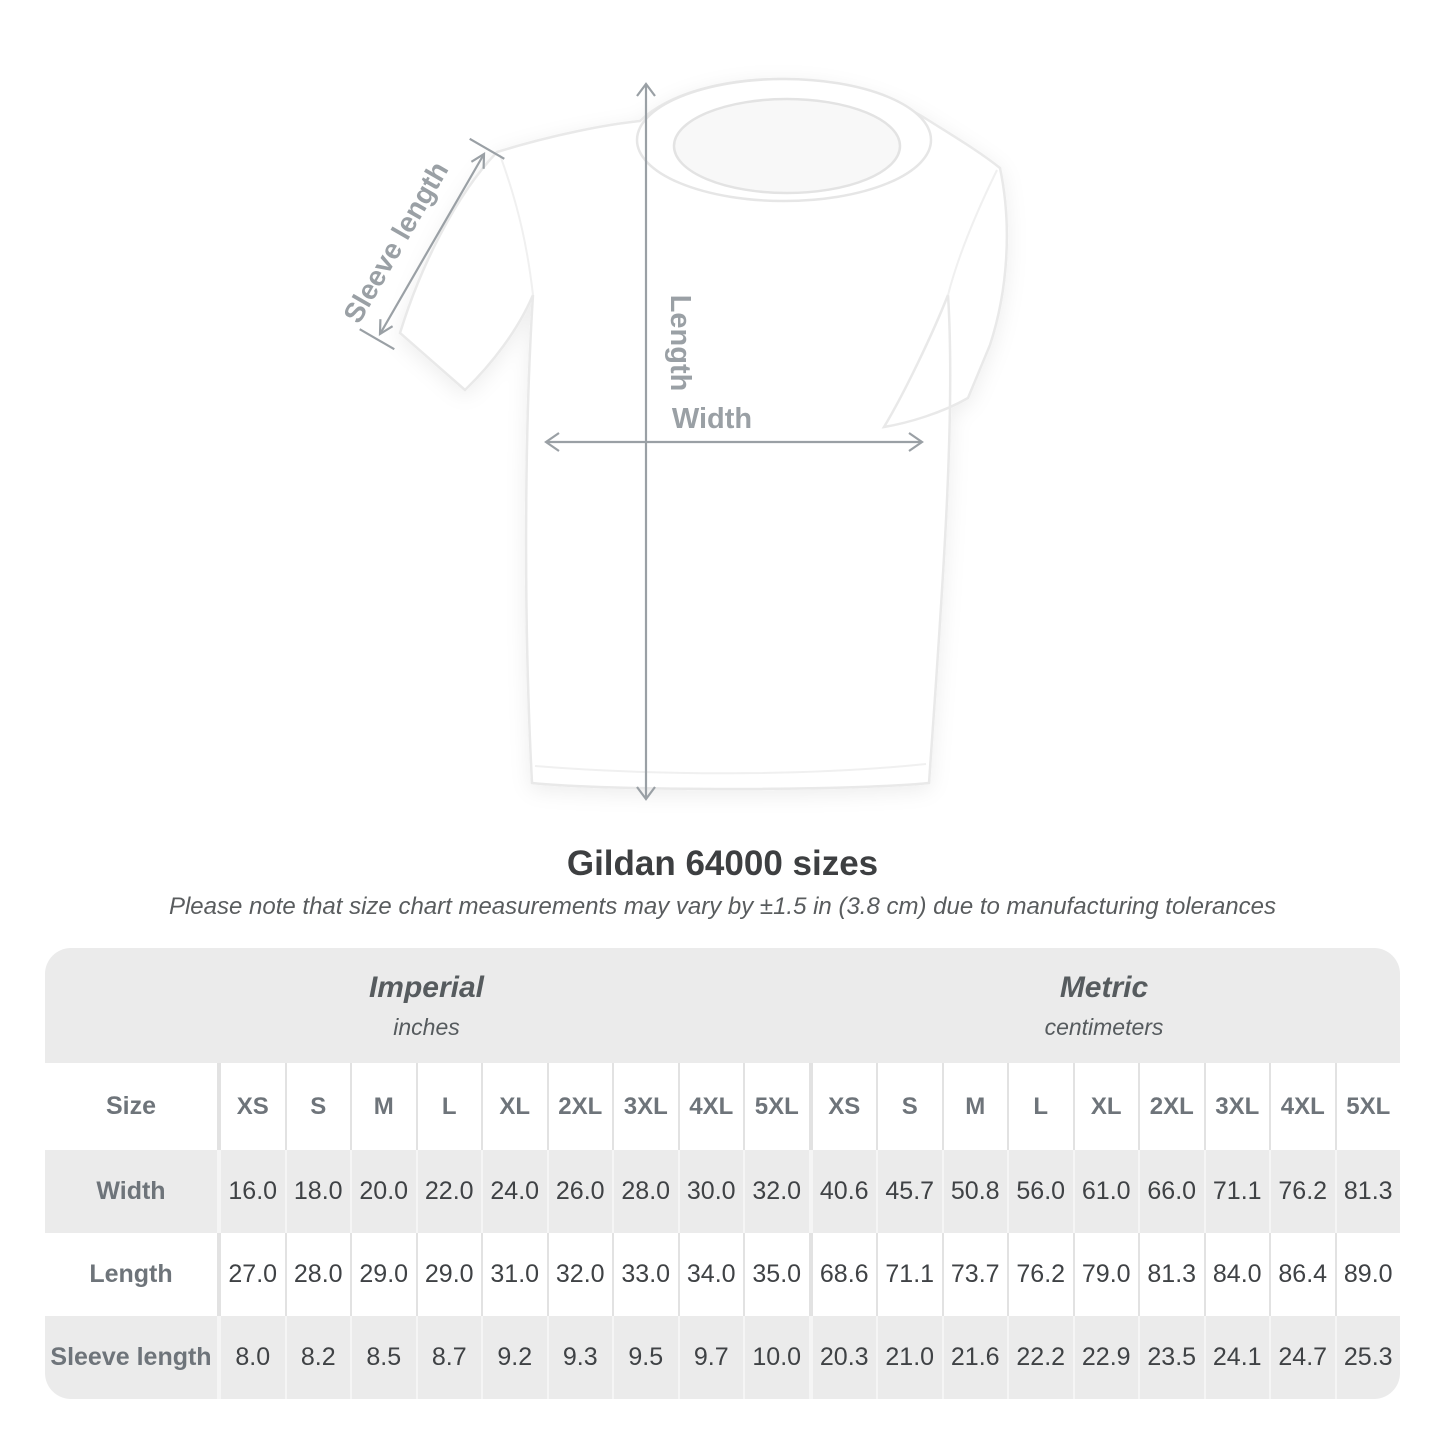 The image size is (1445, 1445). What do you see at coordinates (251, 1357) in the screenshot?
I see `value-cell: 8.0` at bounding box center [251, 1357].